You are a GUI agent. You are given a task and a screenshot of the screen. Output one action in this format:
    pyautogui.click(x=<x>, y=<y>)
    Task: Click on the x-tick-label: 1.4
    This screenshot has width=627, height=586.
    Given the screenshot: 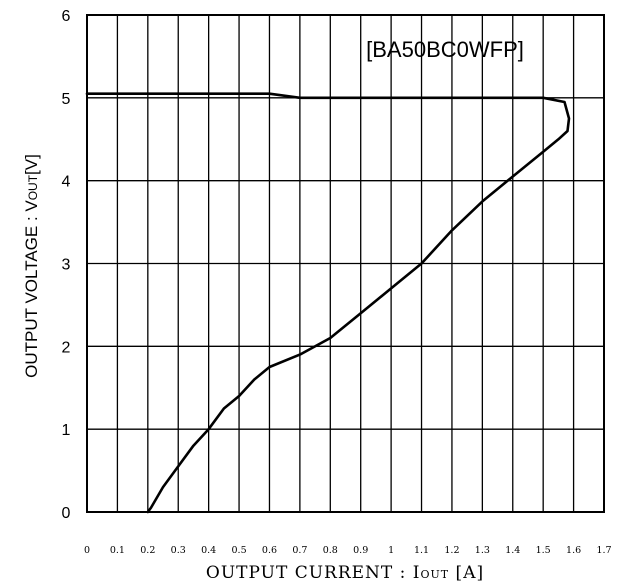 What is the action you would take?
    pyautogui.click(x=512, y=550)
    